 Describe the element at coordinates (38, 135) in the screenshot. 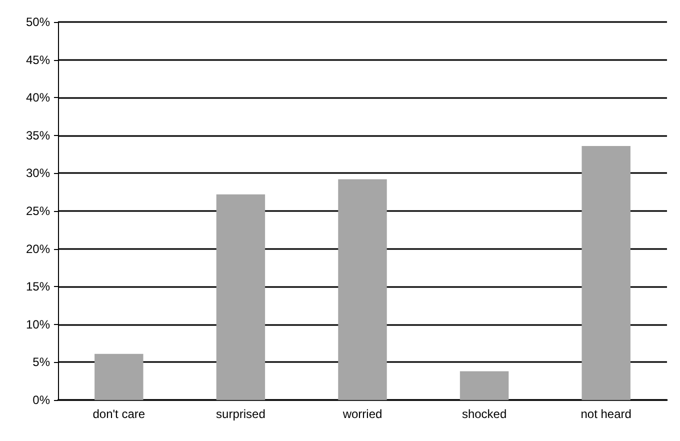

I see `y-tick-label: 35%` at that location.